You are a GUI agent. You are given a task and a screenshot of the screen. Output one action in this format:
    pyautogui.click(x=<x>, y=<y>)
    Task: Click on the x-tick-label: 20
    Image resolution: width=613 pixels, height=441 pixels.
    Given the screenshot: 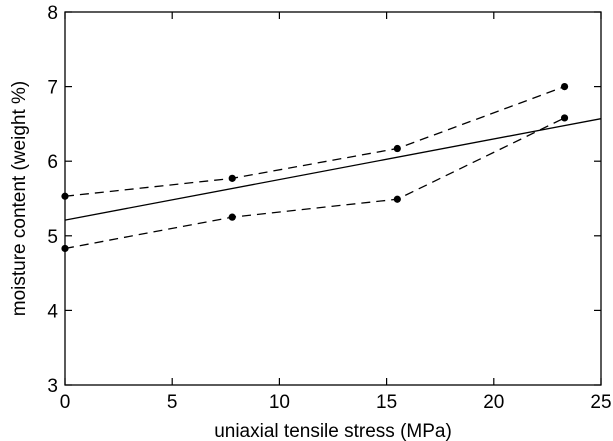 What is the action you would take?
    pyautogui.click(x=493, y=402)
    